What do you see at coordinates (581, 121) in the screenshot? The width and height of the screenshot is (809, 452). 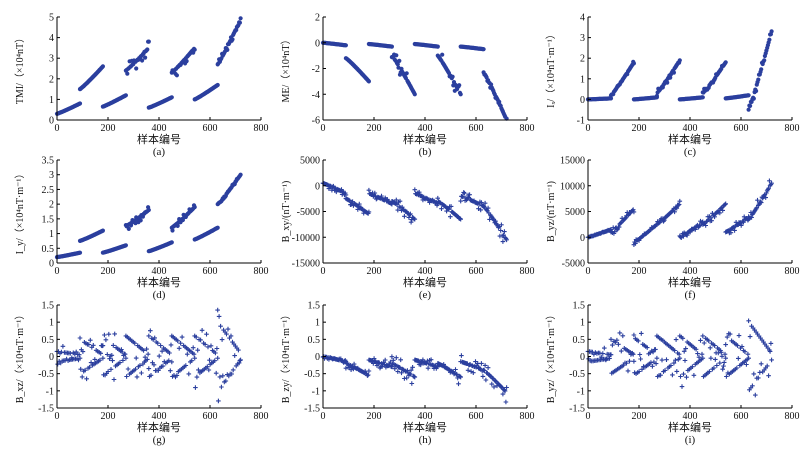 I see `y-tick-label: -1` at bounding box center [581, 121].